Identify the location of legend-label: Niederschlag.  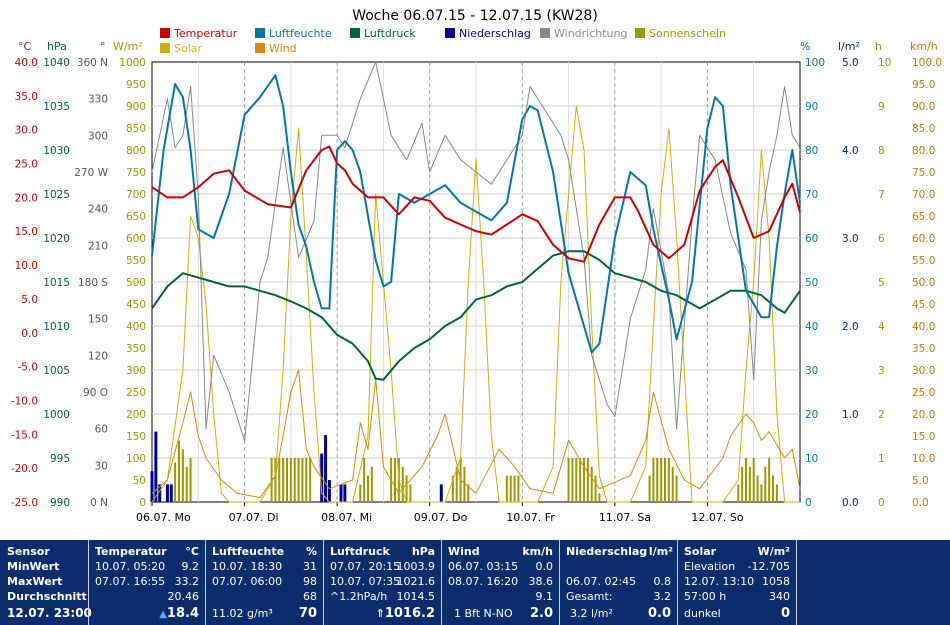
(495, 33).